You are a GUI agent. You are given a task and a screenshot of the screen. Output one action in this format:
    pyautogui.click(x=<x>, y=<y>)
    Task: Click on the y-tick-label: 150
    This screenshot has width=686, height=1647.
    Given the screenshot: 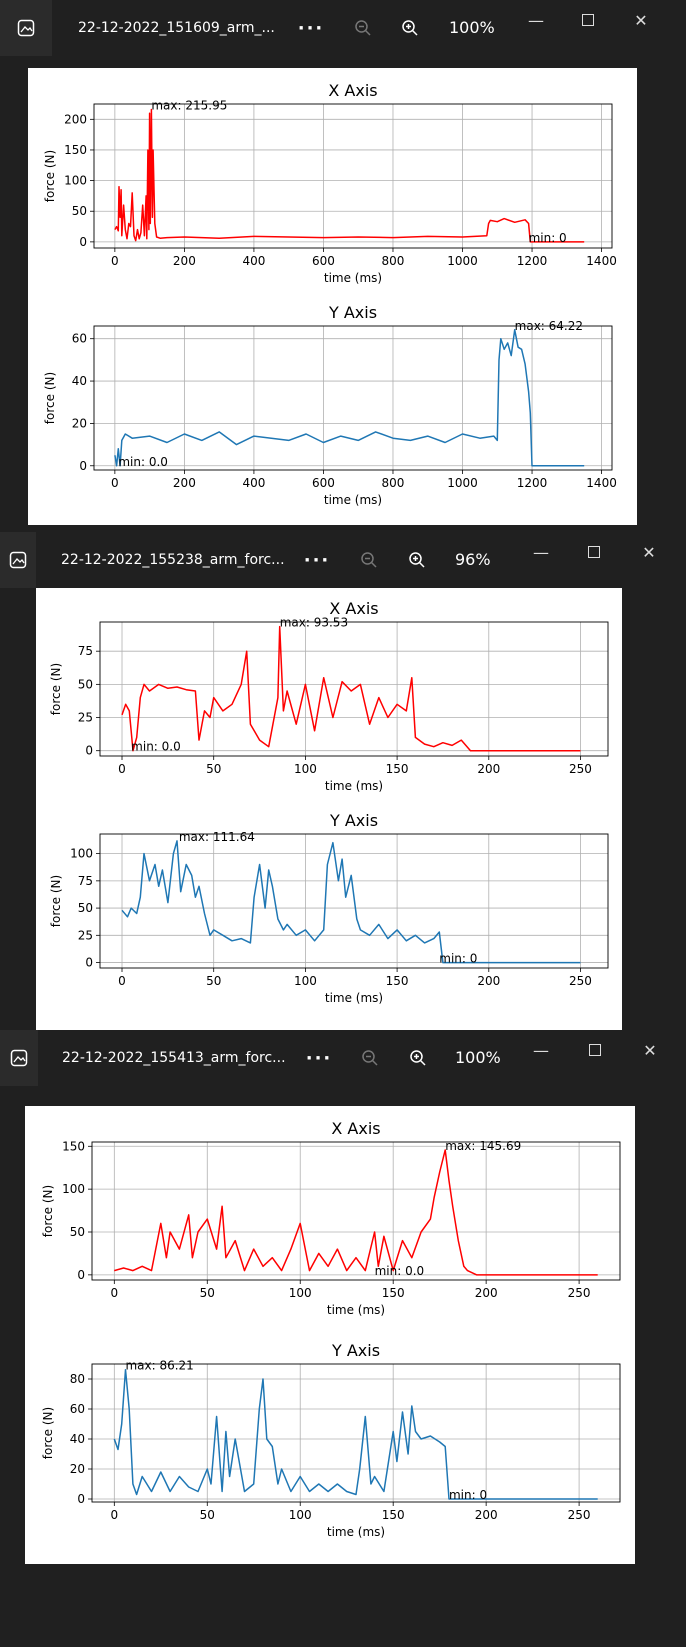 What is the action you would take?
    pyautogui.click(x=75, y=150)
    